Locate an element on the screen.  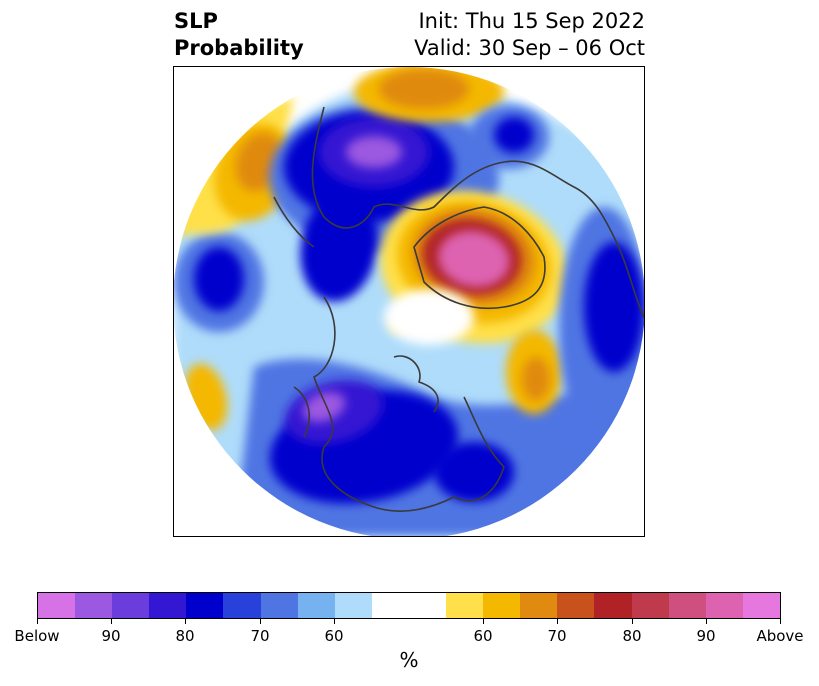
colorbar is located at coordinates (409, 605).